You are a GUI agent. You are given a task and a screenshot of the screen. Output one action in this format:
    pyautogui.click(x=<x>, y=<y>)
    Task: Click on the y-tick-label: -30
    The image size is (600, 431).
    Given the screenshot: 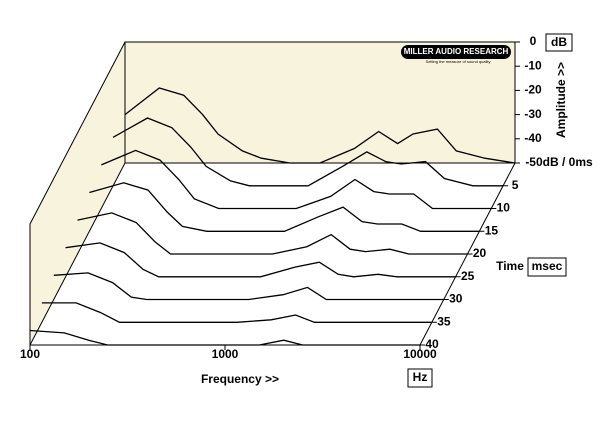 What is the action you would take?
    pyautogui.click(x=533, y=114)
    